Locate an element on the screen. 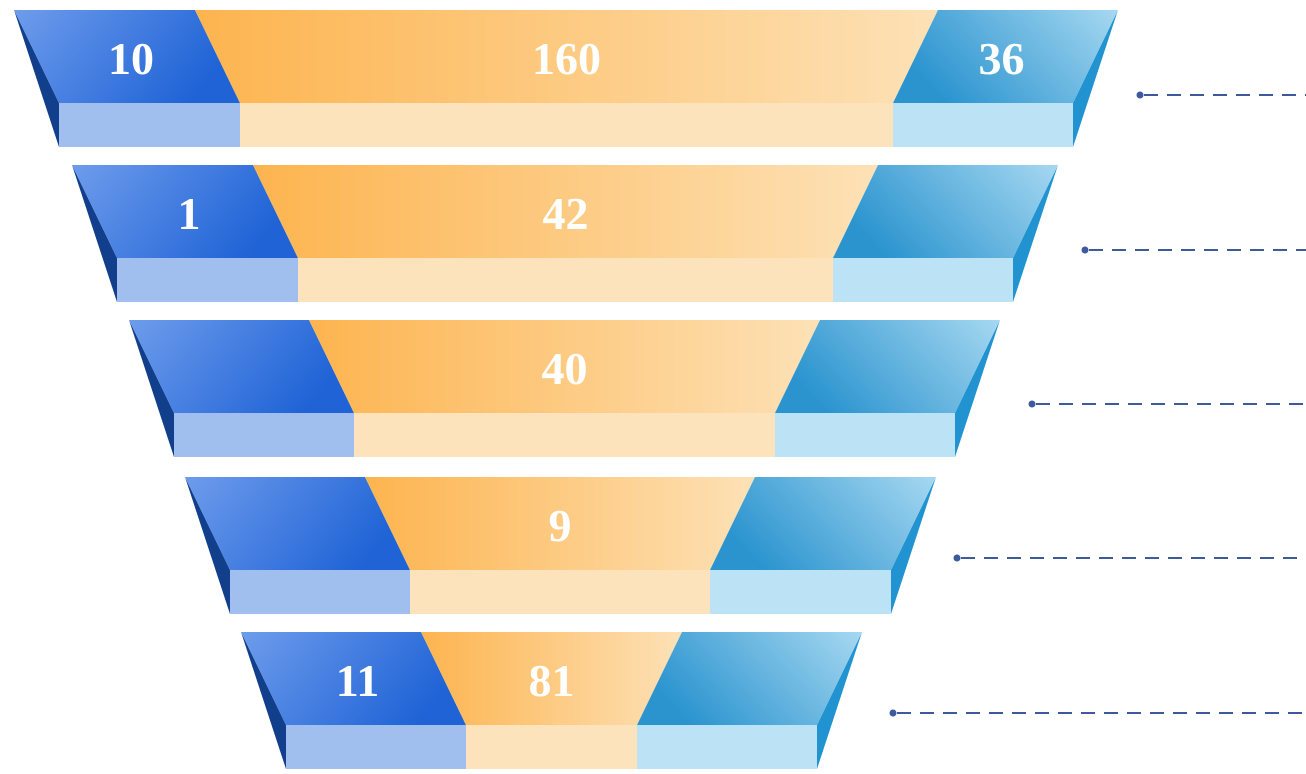 The width and height of the screenshot is (1306, 774). funnel-level-5: 11 81 is located at coordinates (773, 700).